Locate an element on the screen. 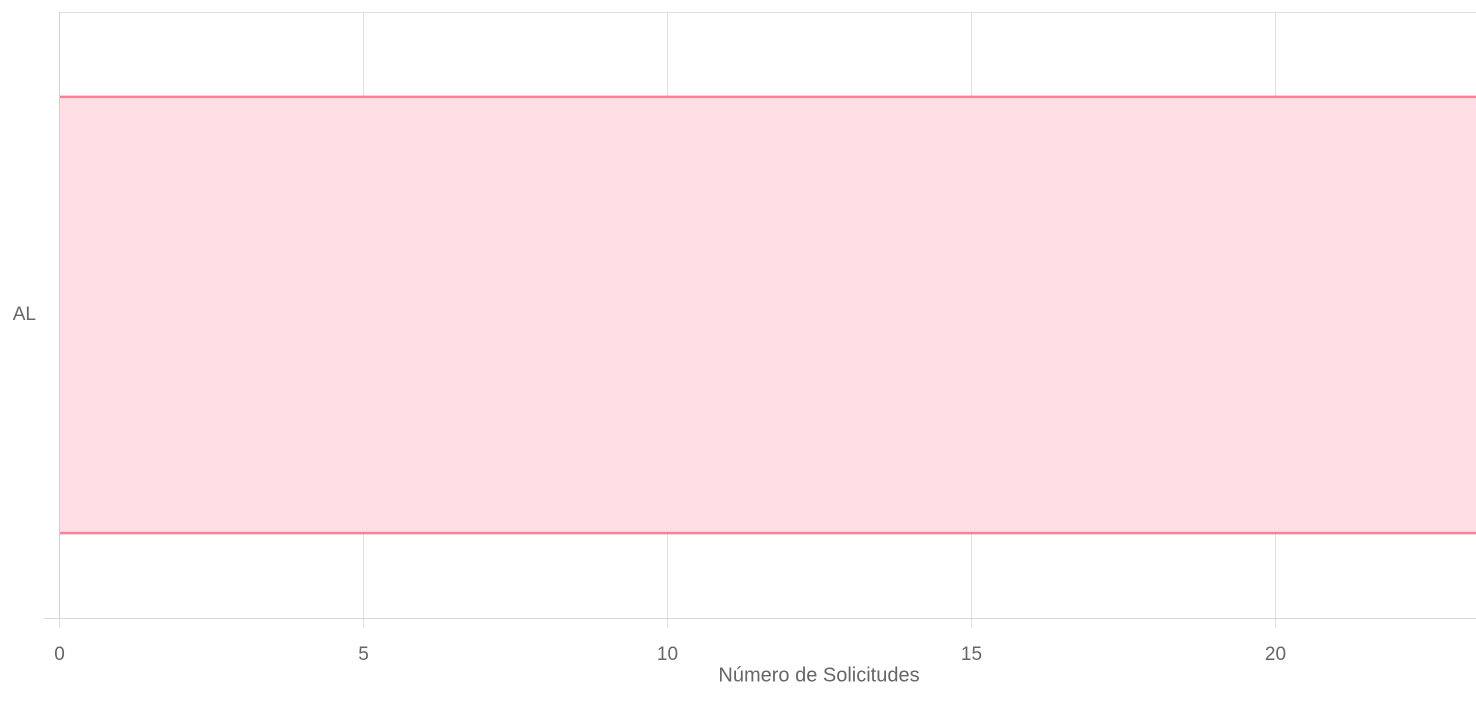 This screenshot has width=1476, height=706. x-tick-label: 0 is located at coordinates (59, 654).